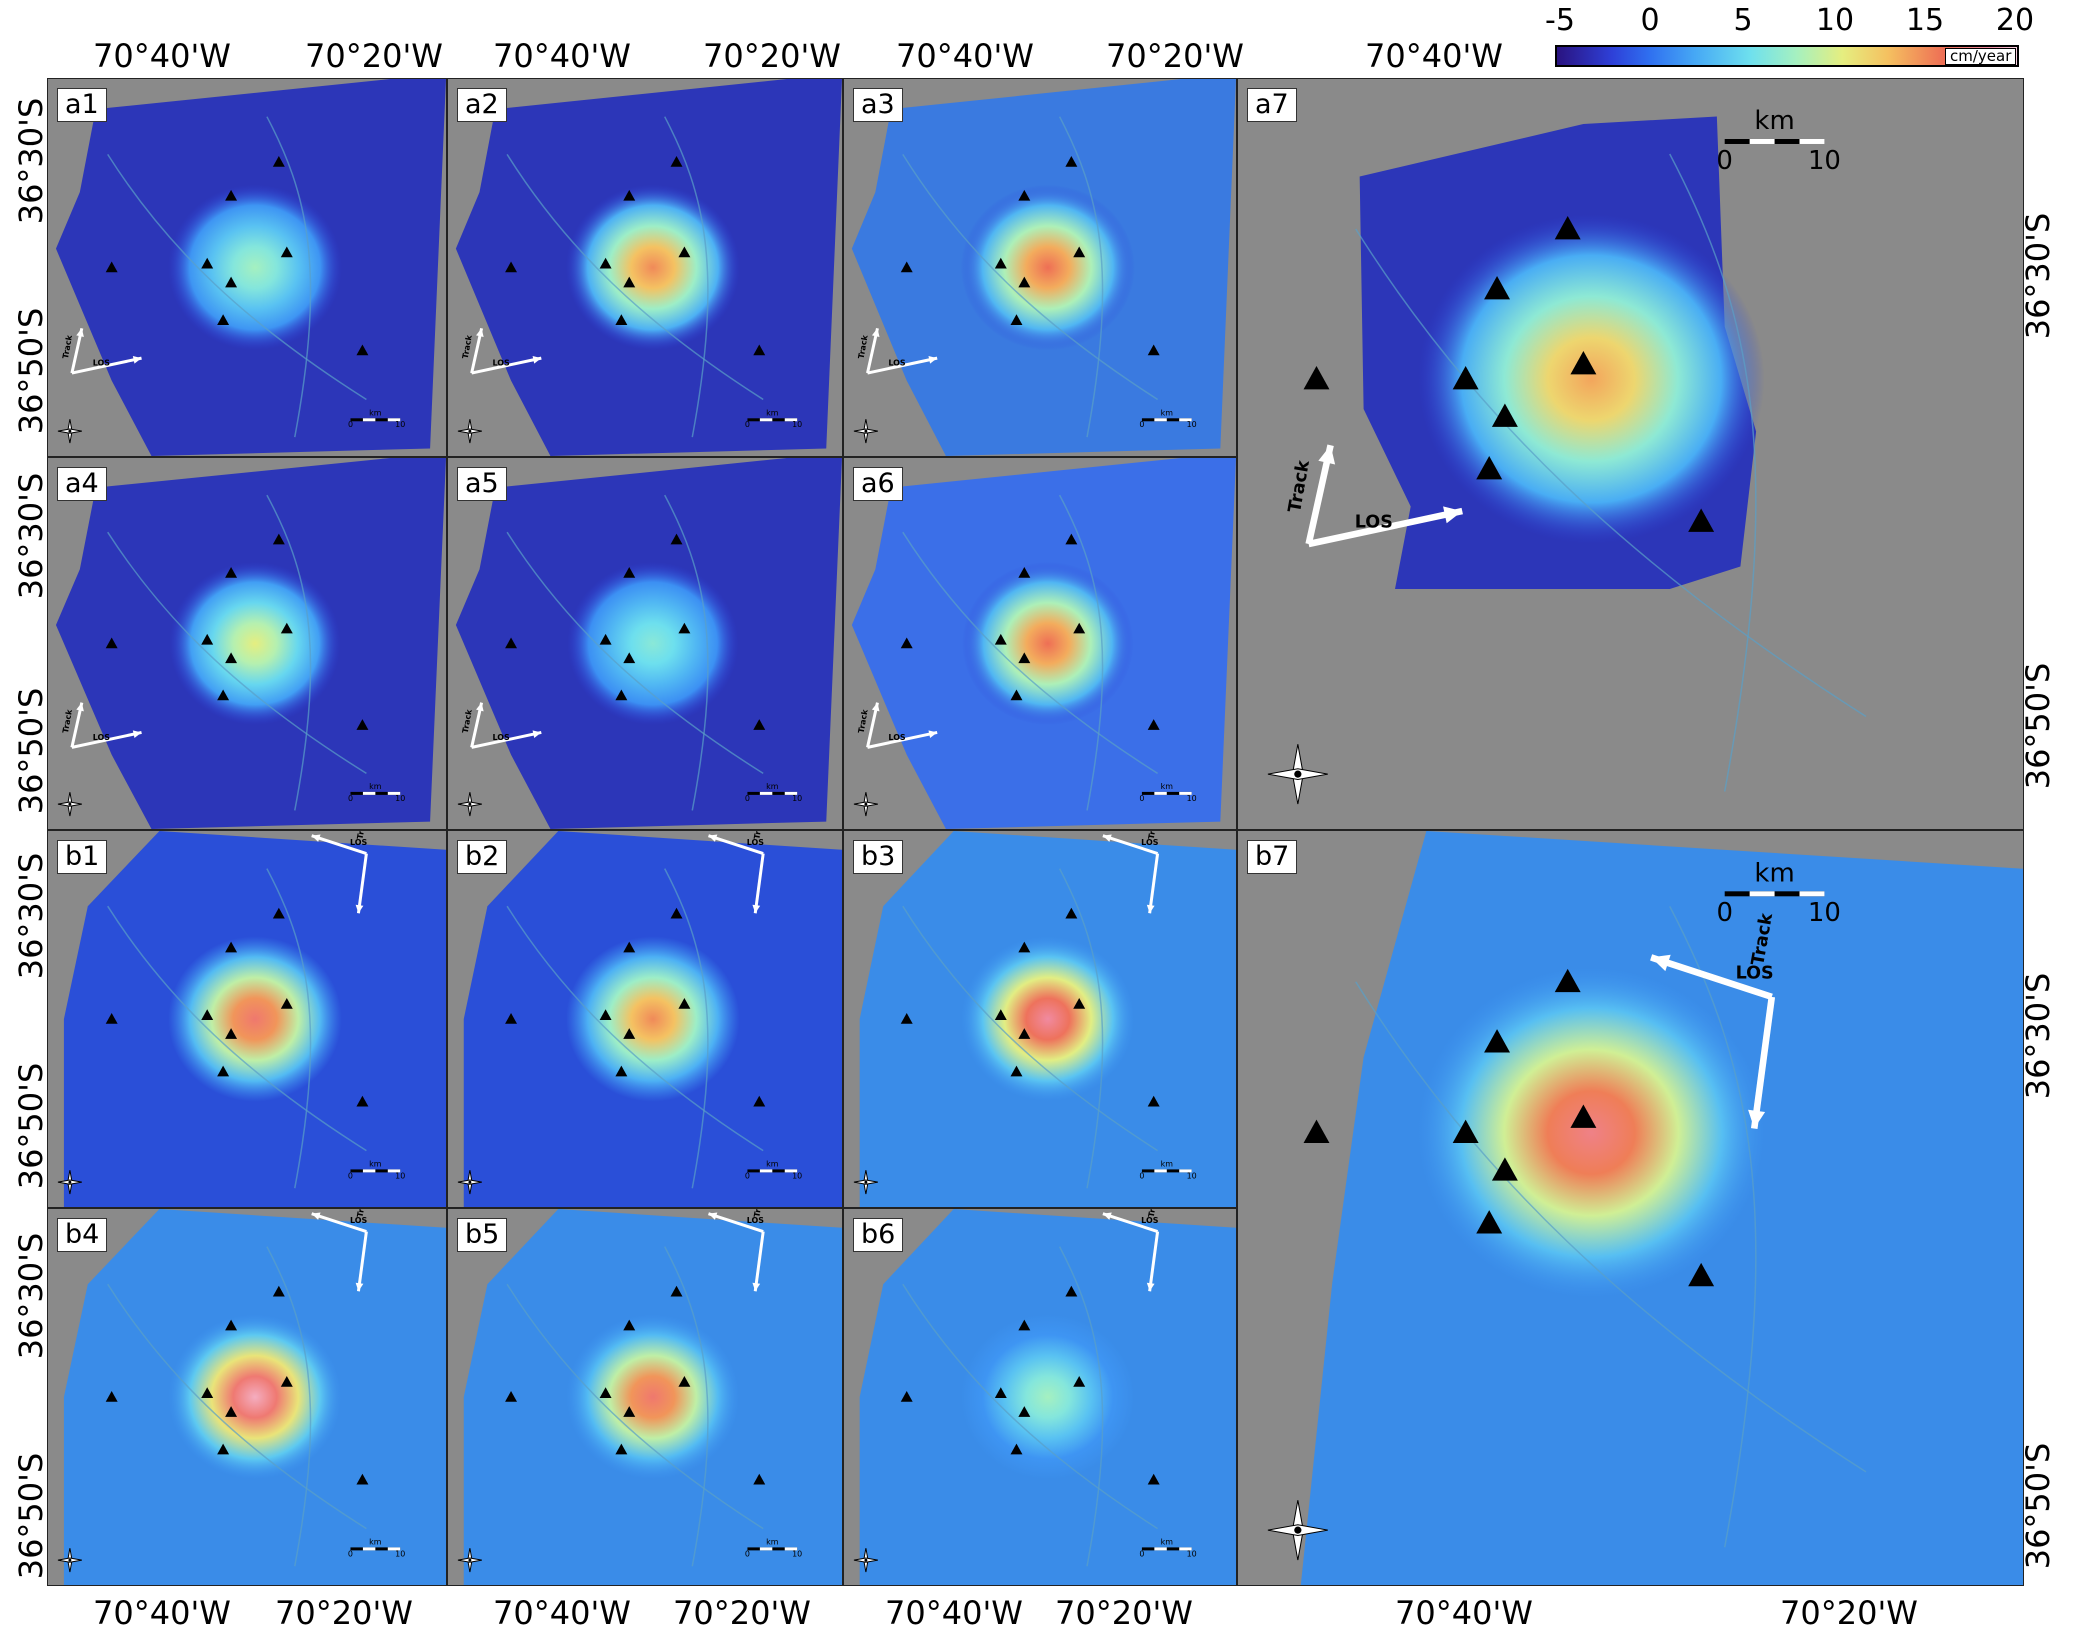 The height and width of the screenshot is (1635, 2078). Describe the element at coordinates (162, 1613) in the screenshot. I see `bottom-lon-label-1: 70°40'W` at that location.